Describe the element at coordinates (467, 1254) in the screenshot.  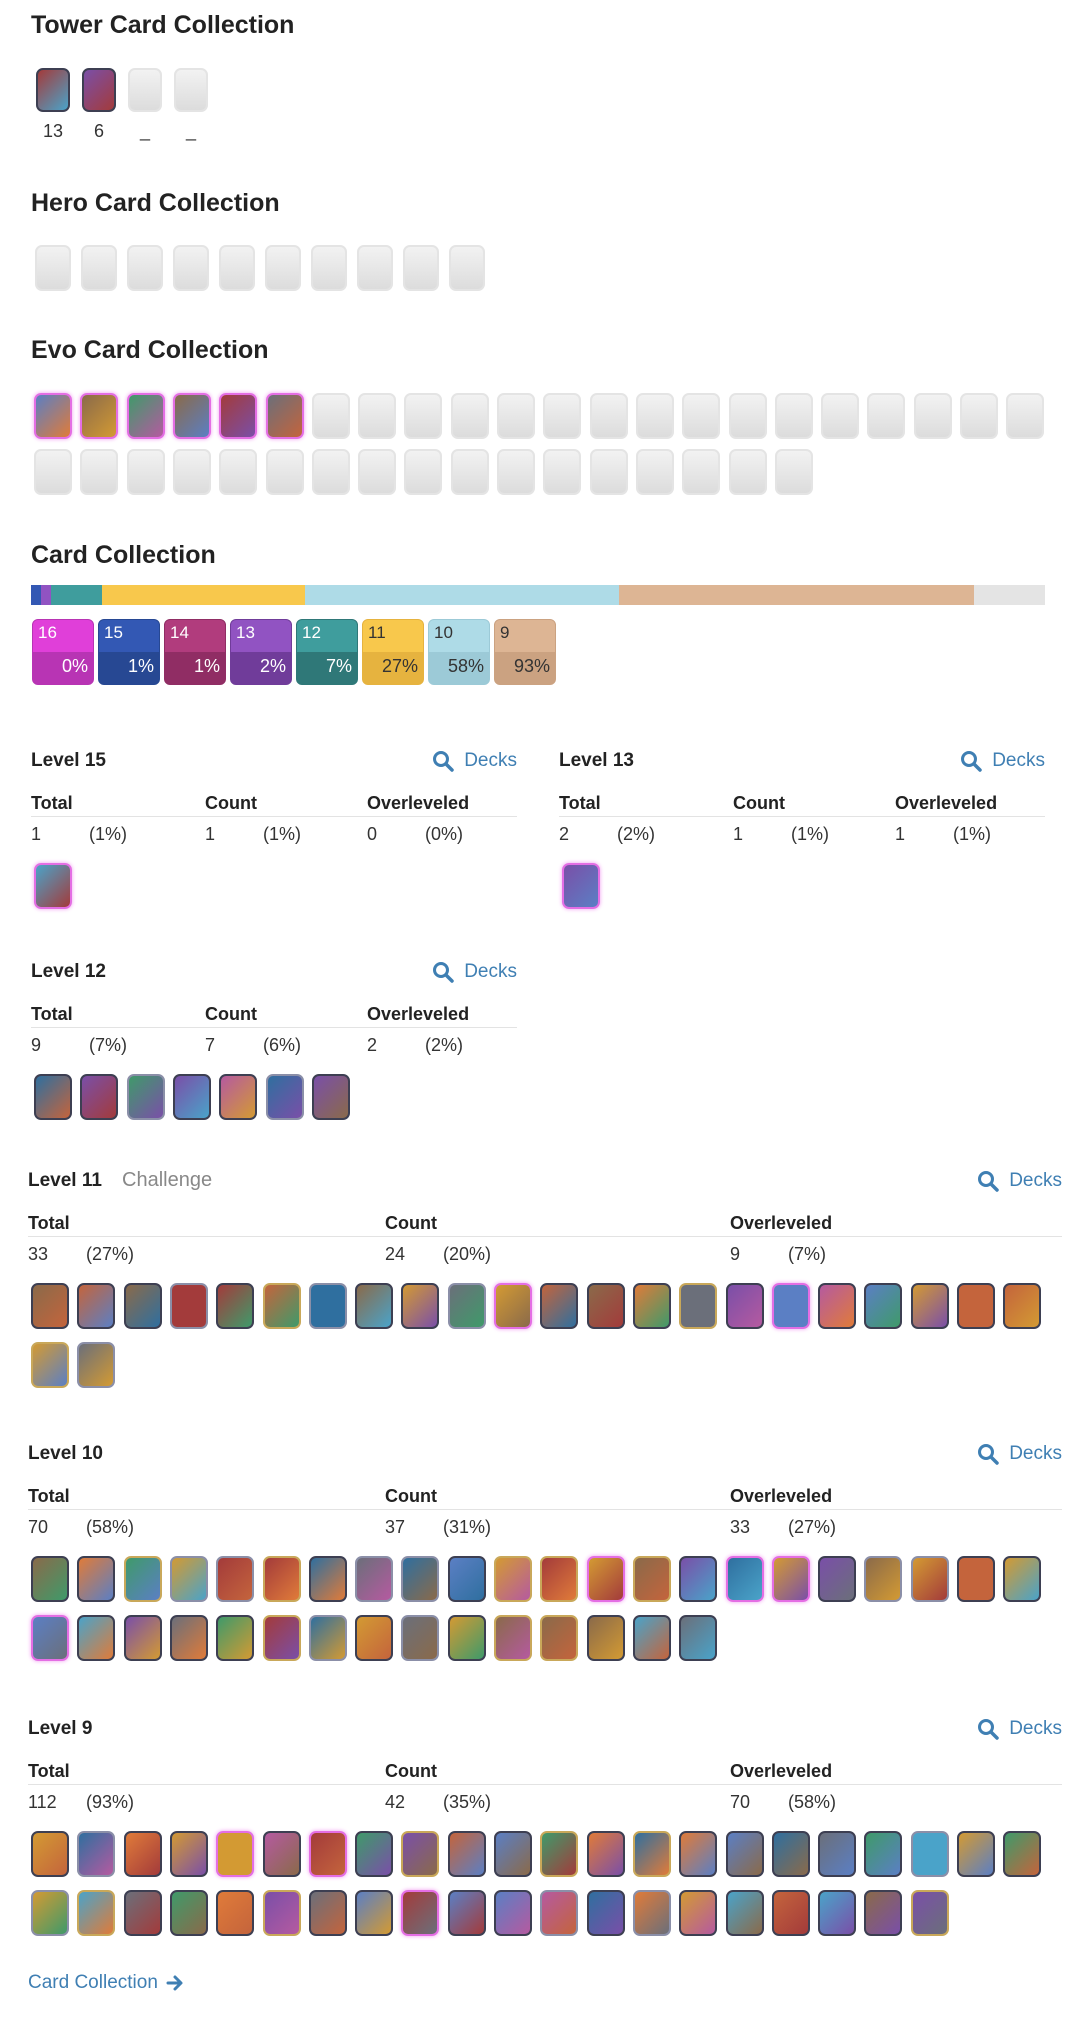
I see `stat-percent: (20%)` at that location.